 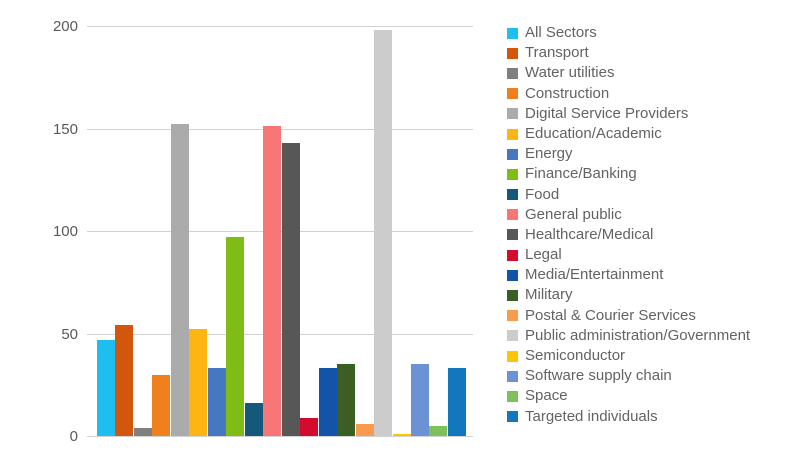 I want to click on bar-food, so click(x=253, y=419).